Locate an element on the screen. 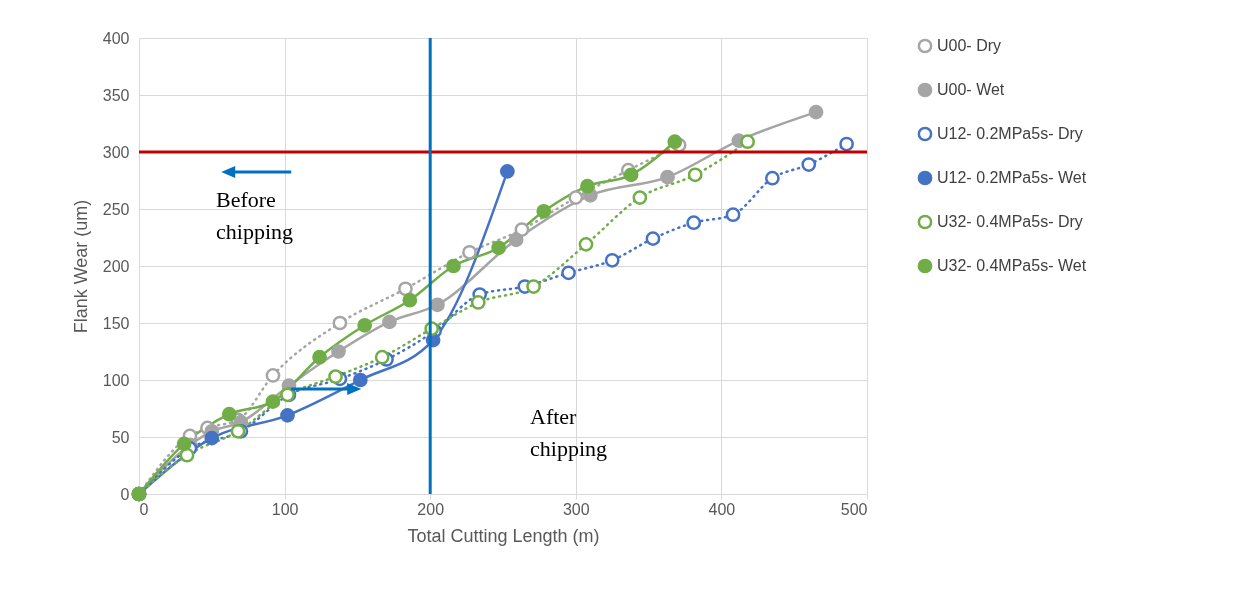 The image size is (1233, 607). y-tick-label: 350 is located at coordinates (116, 95).